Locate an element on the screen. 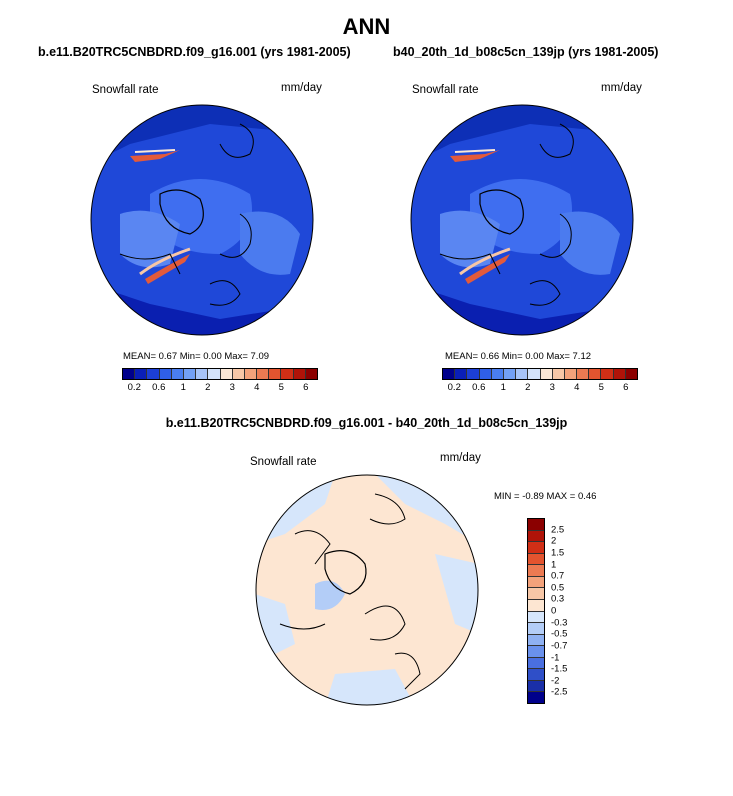  colorbar-tick-label: 2.5 is located at coordinates (558, 530).